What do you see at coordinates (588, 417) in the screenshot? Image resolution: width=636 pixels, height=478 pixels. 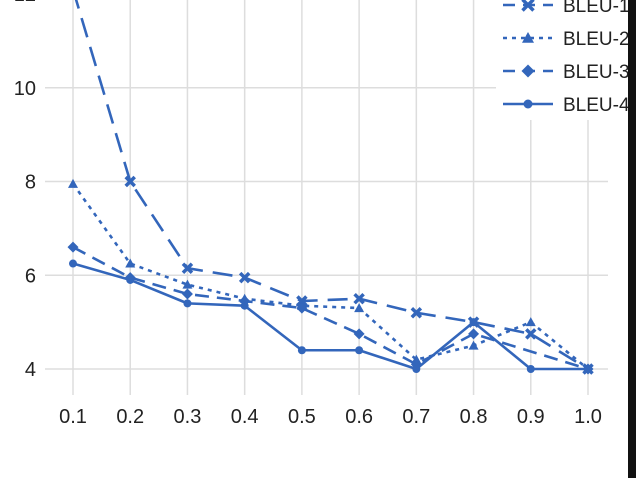 I see `x-tick-label: 1.0` at bounding box center [588, 417].